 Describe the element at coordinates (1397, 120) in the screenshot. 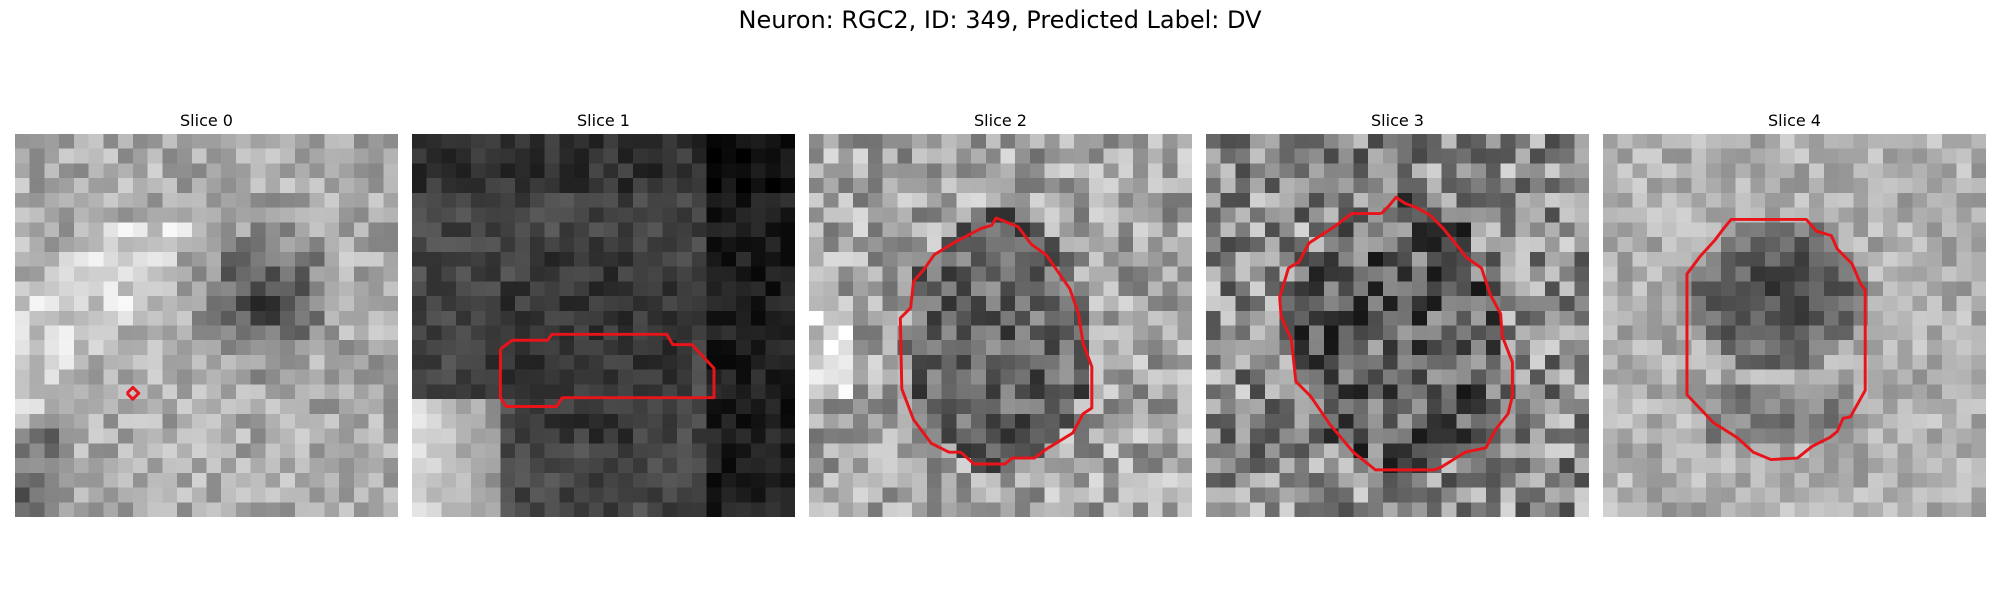

I see `slice-title: Slice 3` at that location.